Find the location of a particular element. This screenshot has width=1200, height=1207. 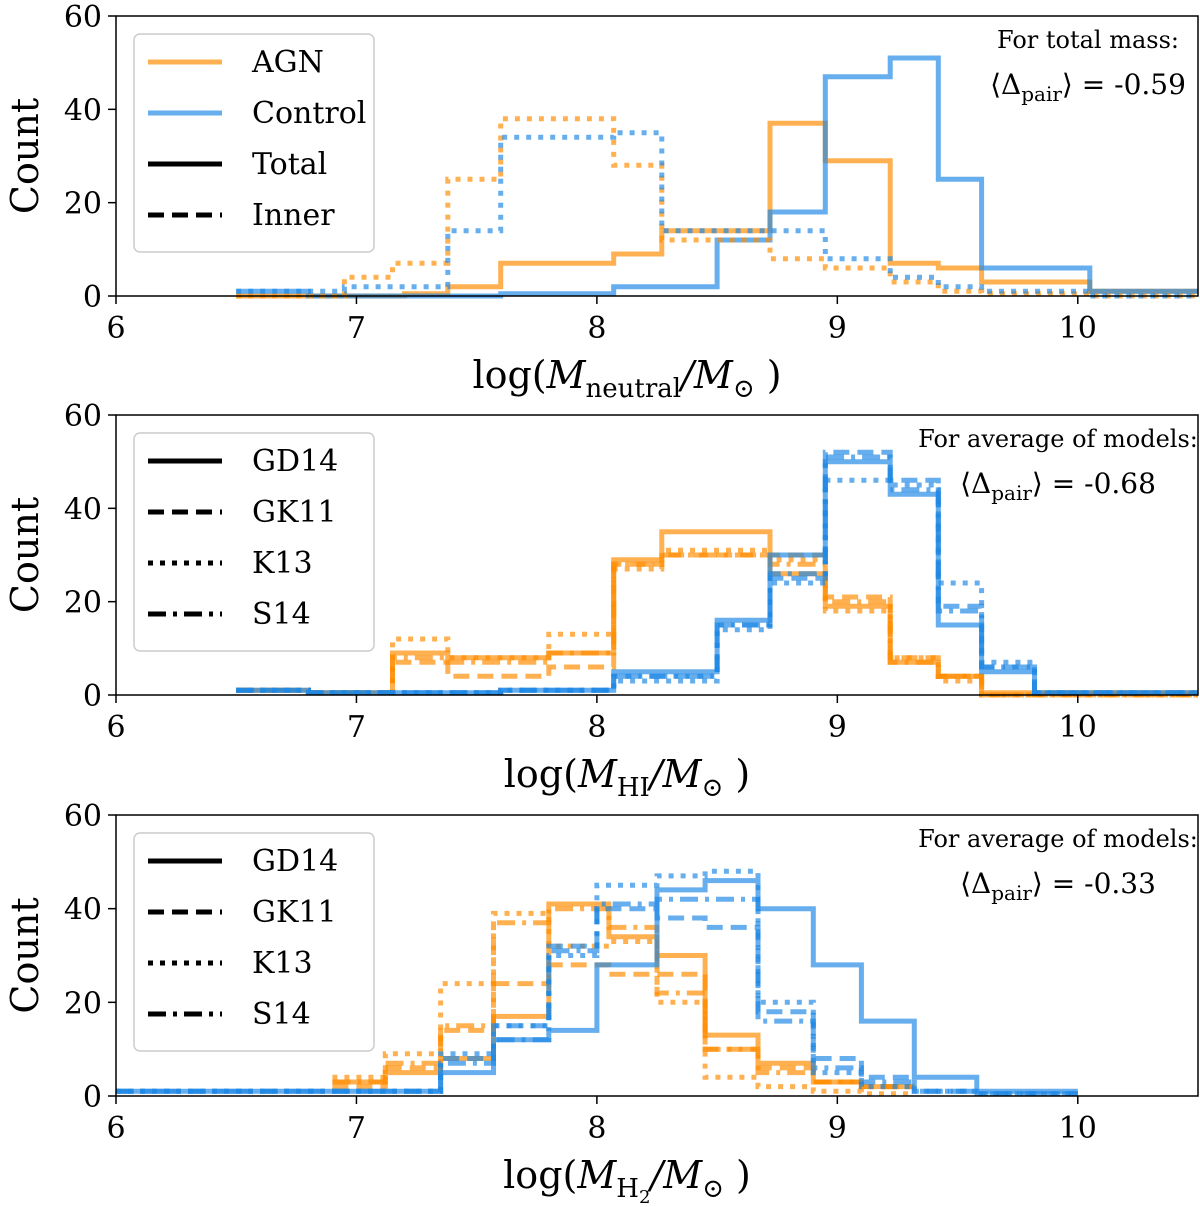

series-control-gd14-solid is located at coordinates (597, 986).